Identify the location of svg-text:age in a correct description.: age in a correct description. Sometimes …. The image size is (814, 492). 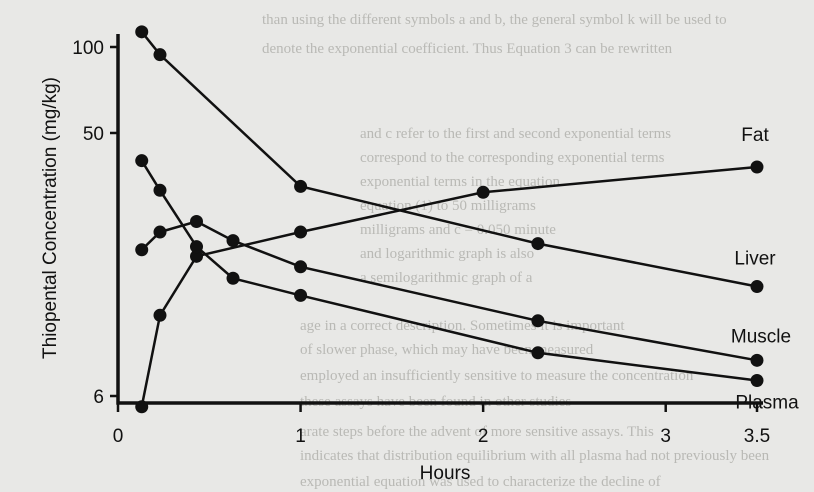
(462, 326).